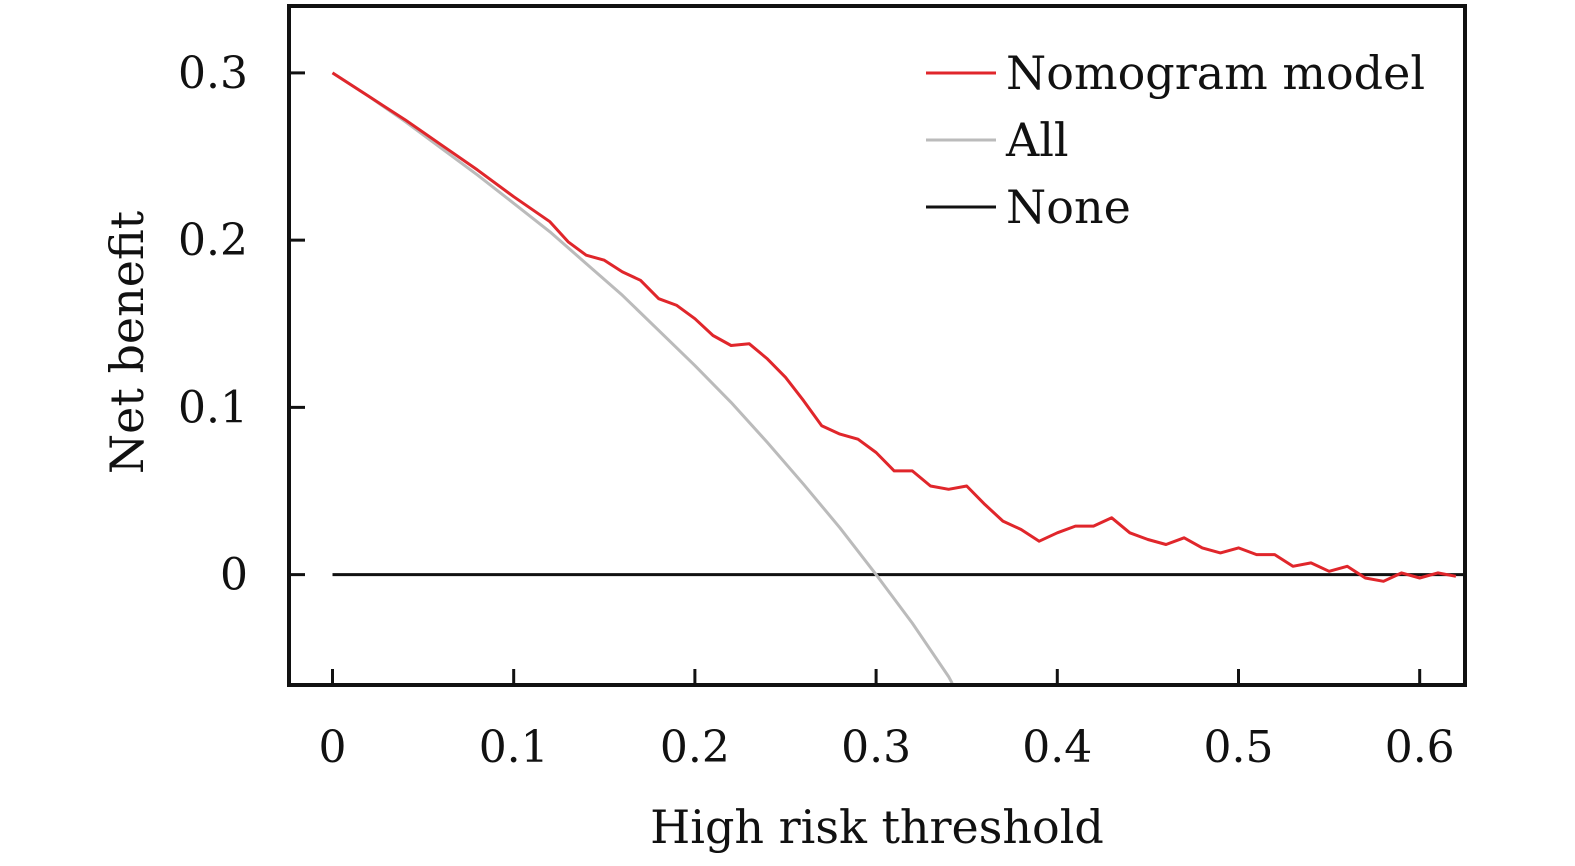  What do you see at coordinates (1037, 140) in the screenshot?
I see `legend-label-all: All` at bounding box center [1037, 140].